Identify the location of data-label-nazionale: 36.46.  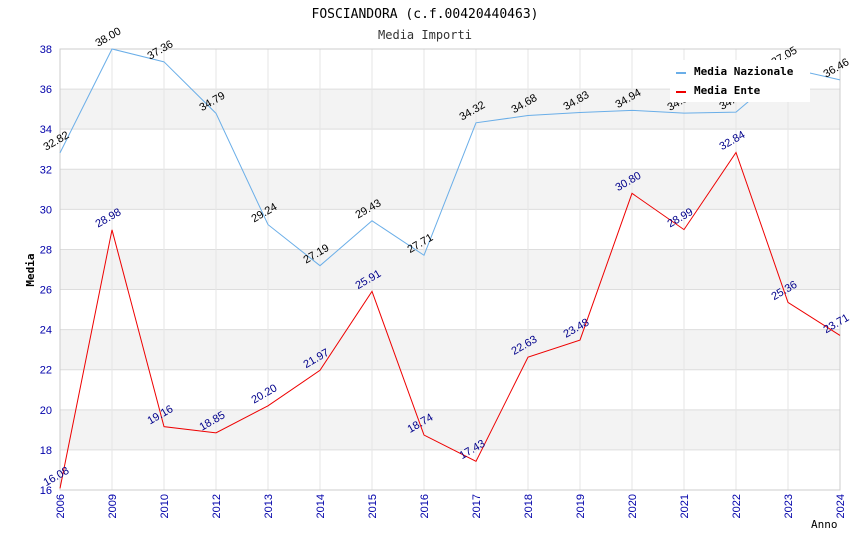
(836, 68).